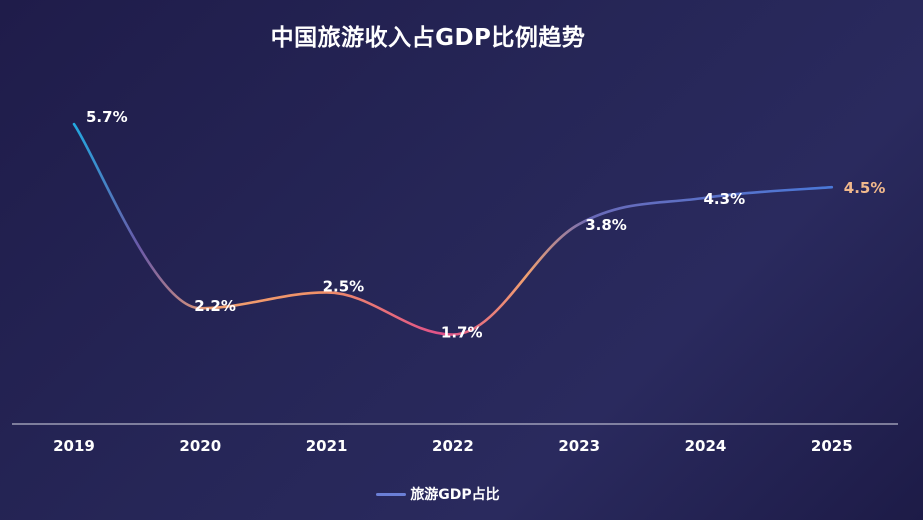  What do you see at coordinates (215, 306) in the screenshot?
I see `data-label-2020: 2.2%` at bounding box center [215, 306].